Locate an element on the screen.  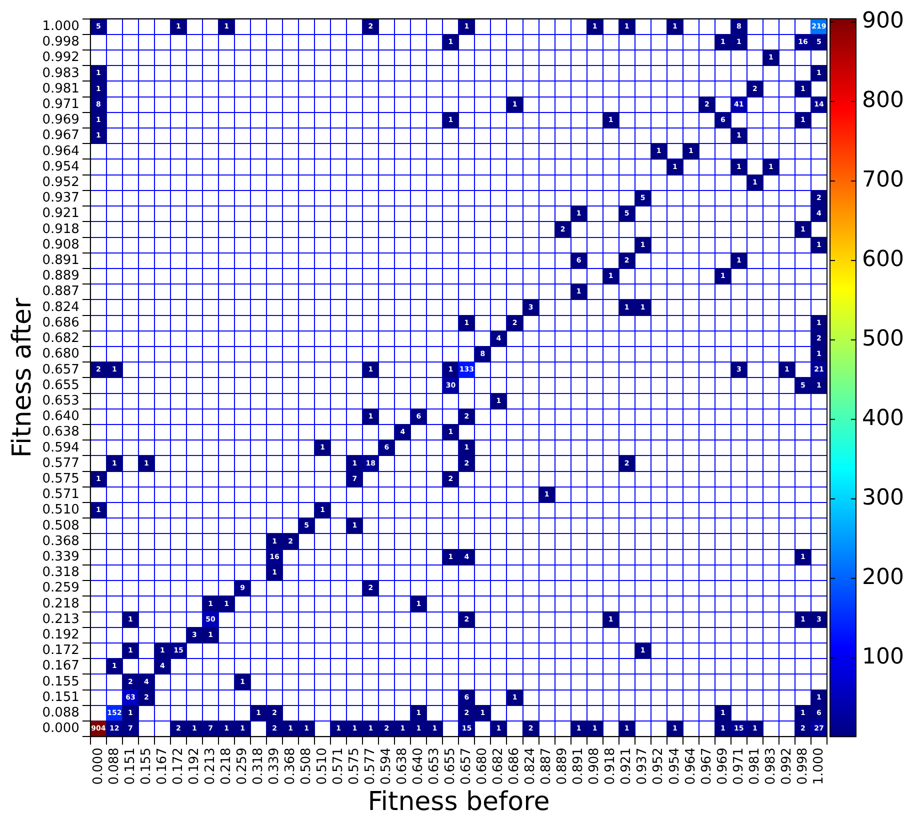
x-tick-label: 0.000 is located at coordinates (98, 766).